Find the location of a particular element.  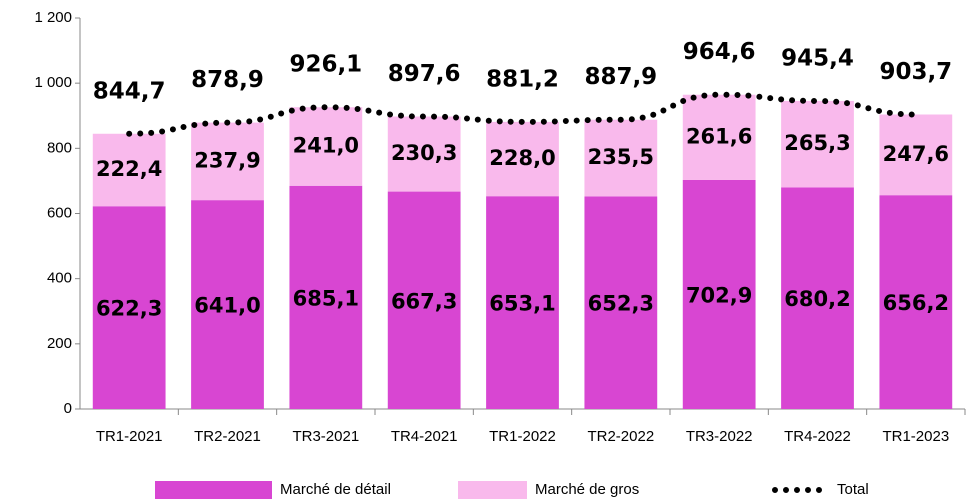

data-label: 230,3 is located at coordinates (424, 153).